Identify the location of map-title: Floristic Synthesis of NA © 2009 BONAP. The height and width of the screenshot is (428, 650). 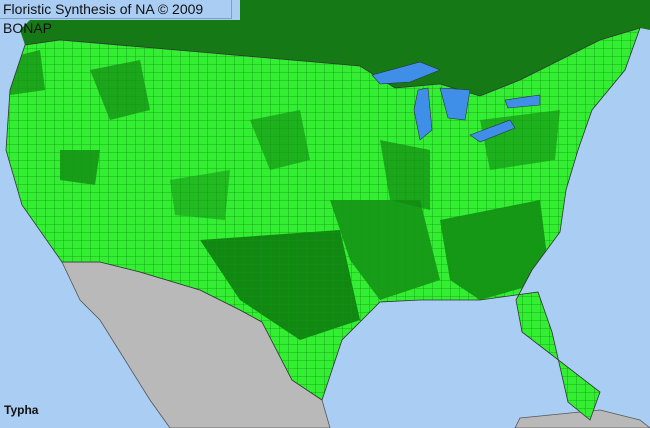
(116, 18).